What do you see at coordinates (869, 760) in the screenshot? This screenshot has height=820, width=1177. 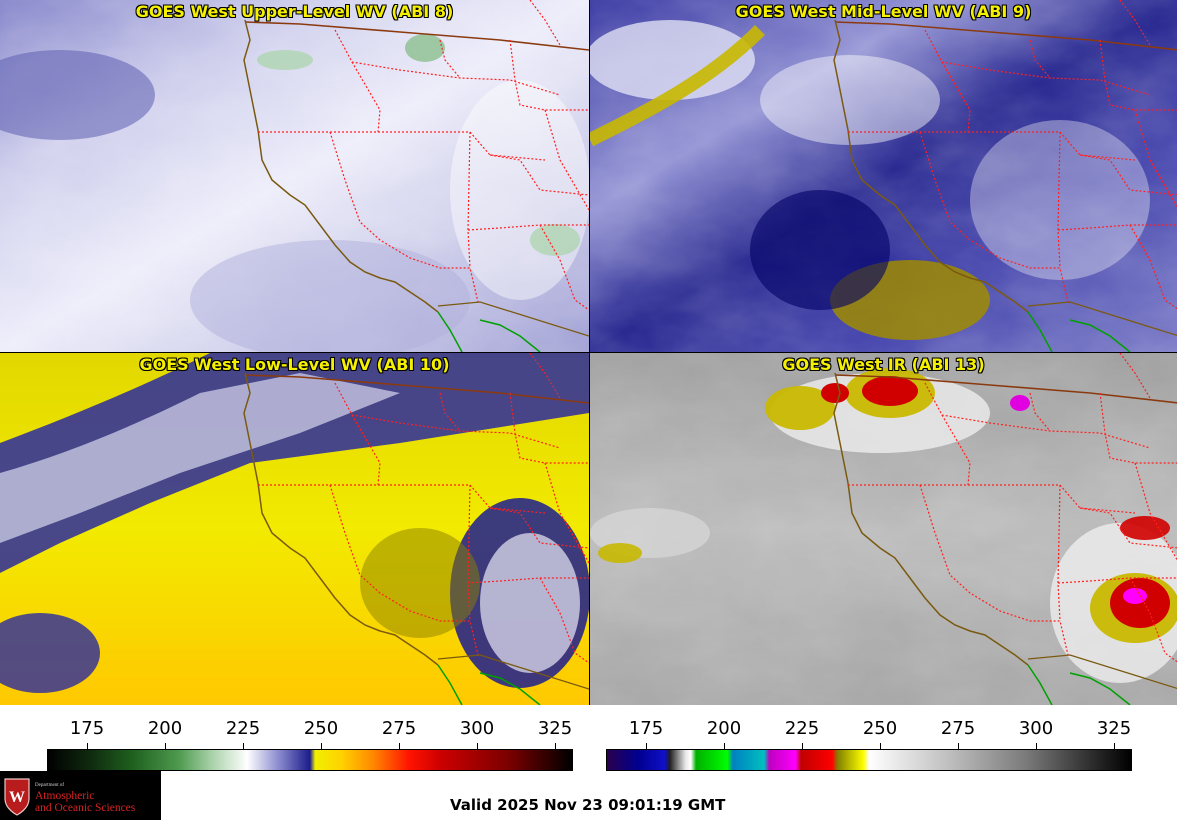 I see `infrared-colorbar` at bounding box center [869, 760].